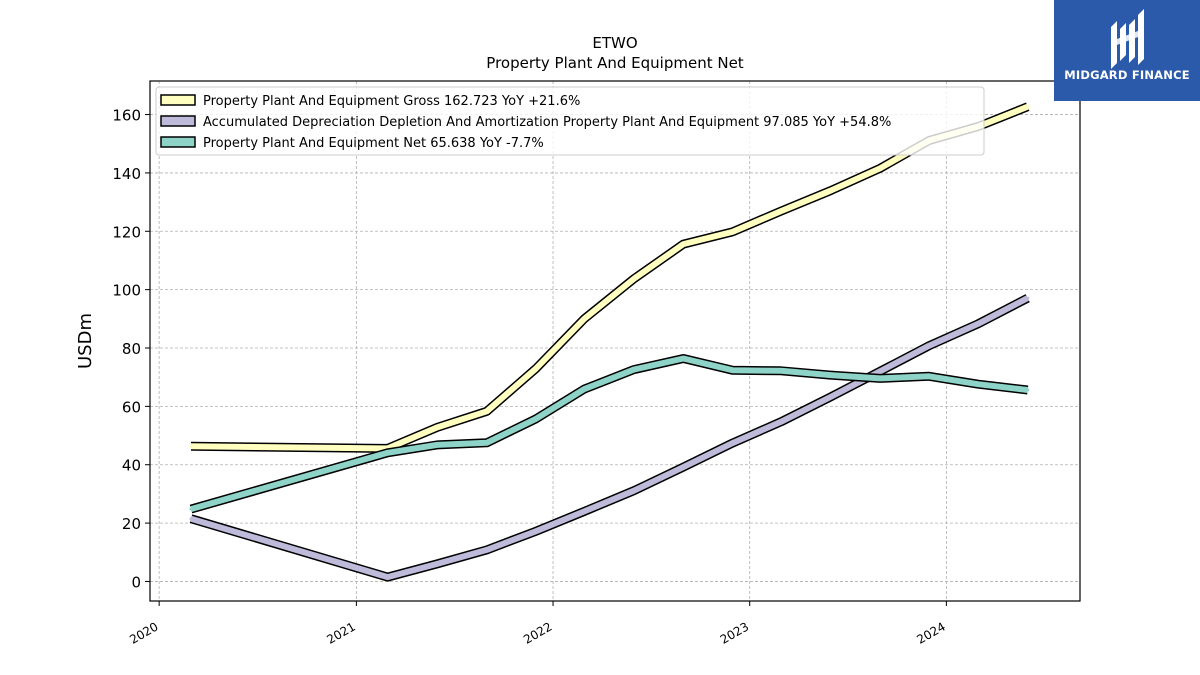 The width and height of the screenshot is (1200, 675). Describe the element at coordinates (614, 63) in the screenshot. I see `chart-subtitle: Property Plant And Equipment Net` at that location.